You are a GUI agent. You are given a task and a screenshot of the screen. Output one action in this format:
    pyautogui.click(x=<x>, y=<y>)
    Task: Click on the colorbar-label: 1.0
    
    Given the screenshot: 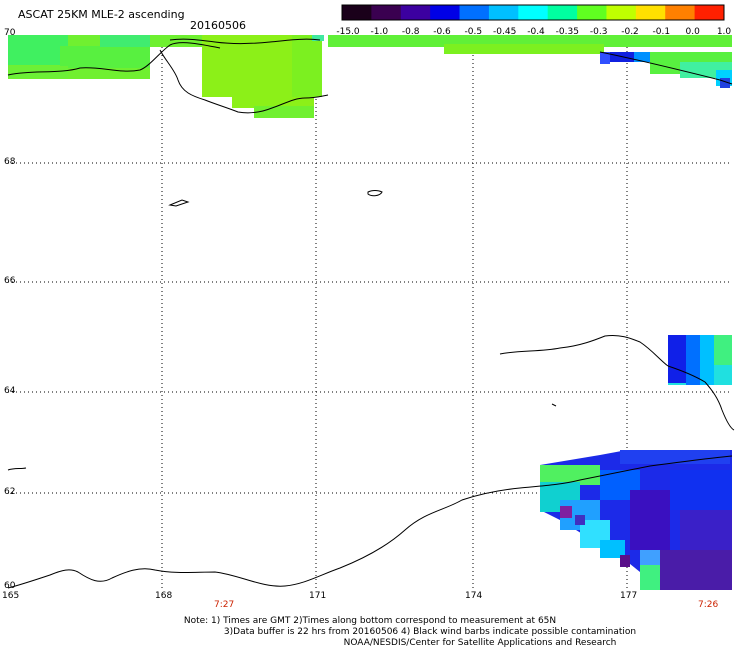 What is the action you would take?
    pyautogui.click(x=724, y=32)
    